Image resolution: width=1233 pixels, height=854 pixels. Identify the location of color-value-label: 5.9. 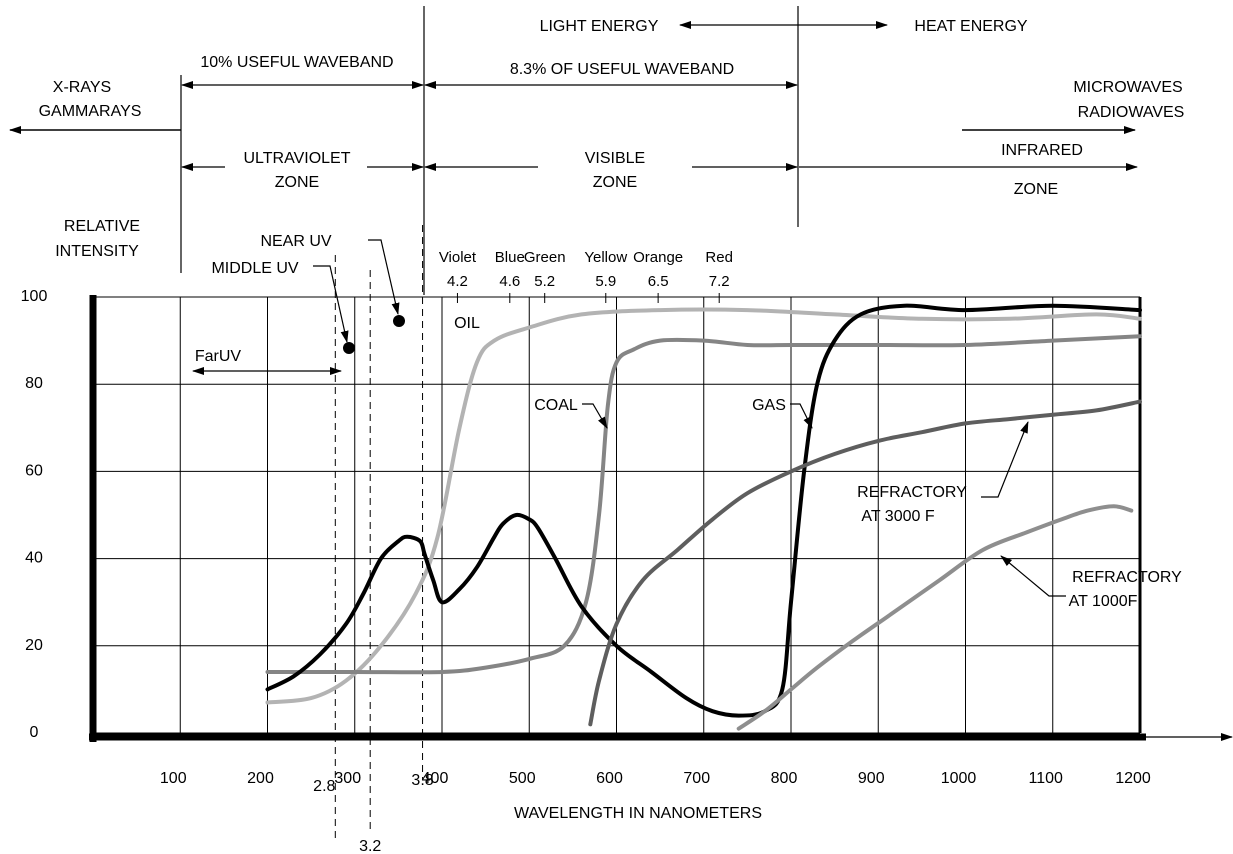
(605, 281).